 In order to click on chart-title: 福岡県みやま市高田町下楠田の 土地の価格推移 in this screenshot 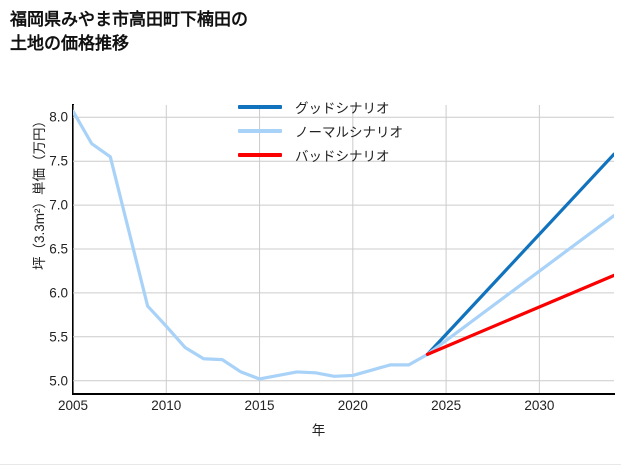, I will do `click(129, 32)`.